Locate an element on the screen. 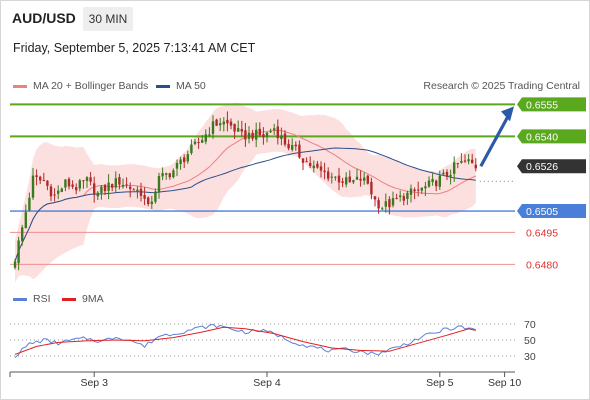  price-tag-0.6555: 0.6555 is located at coordinates (551, 104).